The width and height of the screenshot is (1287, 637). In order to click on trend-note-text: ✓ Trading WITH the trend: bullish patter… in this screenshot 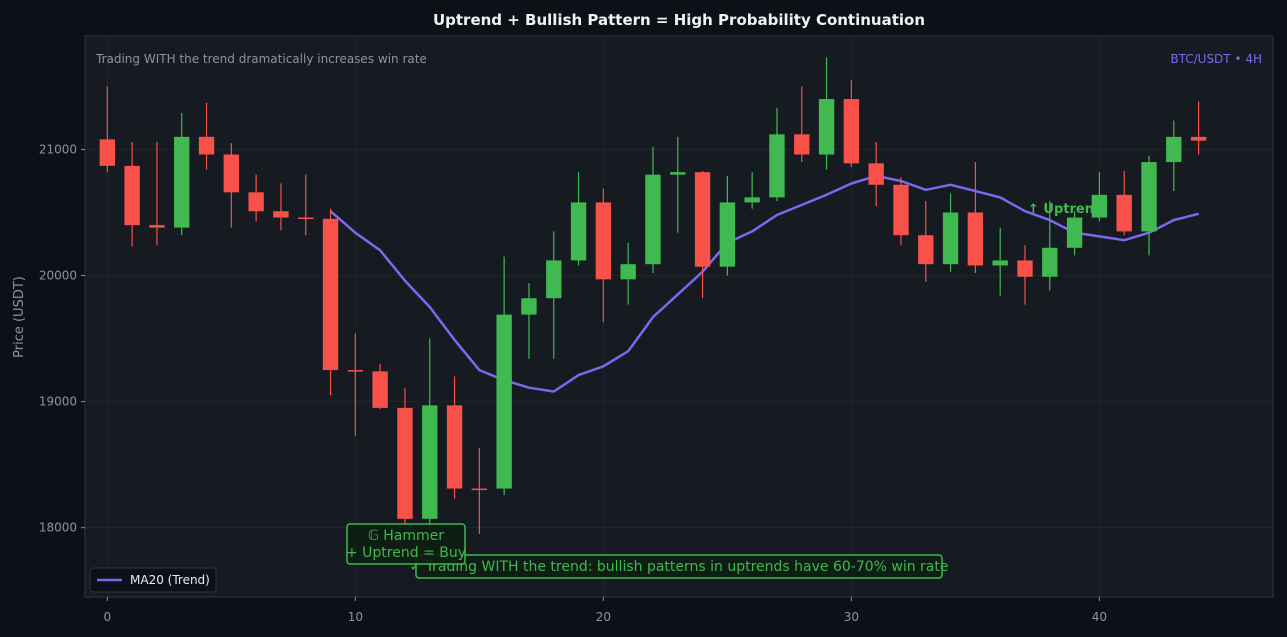, I will do `click(679, 567)`.